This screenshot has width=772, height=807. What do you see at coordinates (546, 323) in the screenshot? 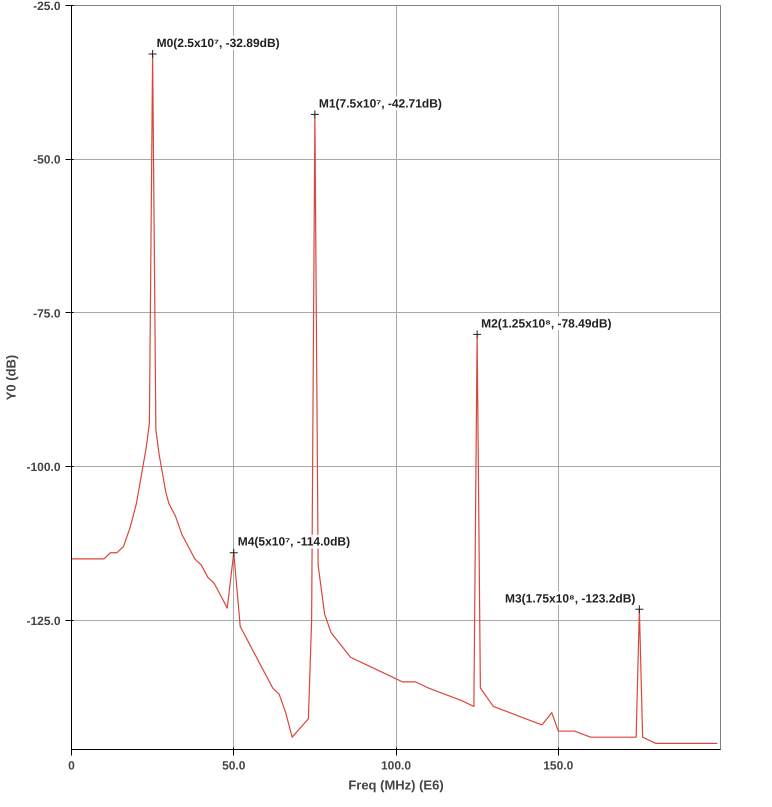
I see `annotation: M2(1.25x10⁸, -78.49dB)` at bounding box center [546, 323].